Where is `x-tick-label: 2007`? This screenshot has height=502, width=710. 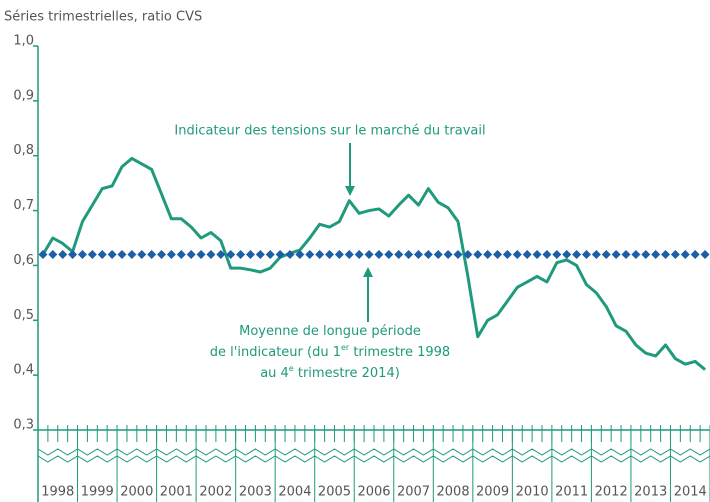
x-tick-label: 2007 is located at coordinates (413, 492).